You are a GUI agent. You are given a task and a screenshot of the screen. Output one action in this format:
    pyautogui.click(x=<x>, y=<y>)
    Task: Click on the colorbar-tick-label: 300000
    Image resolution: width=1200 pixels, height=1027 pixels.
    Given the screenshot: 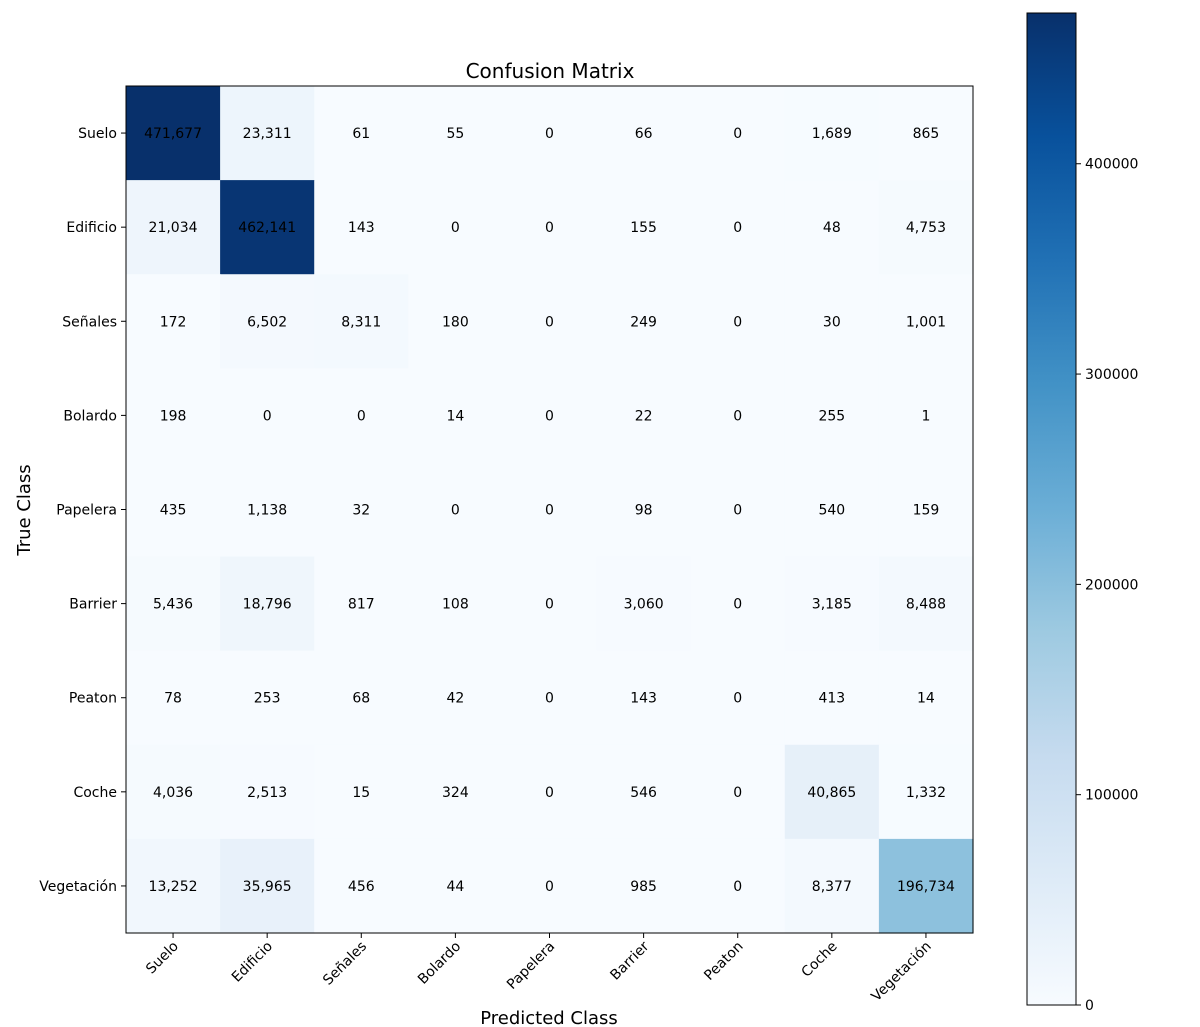 What is the action you would take?
    pyautogui.click(x=1111, y=375)
    